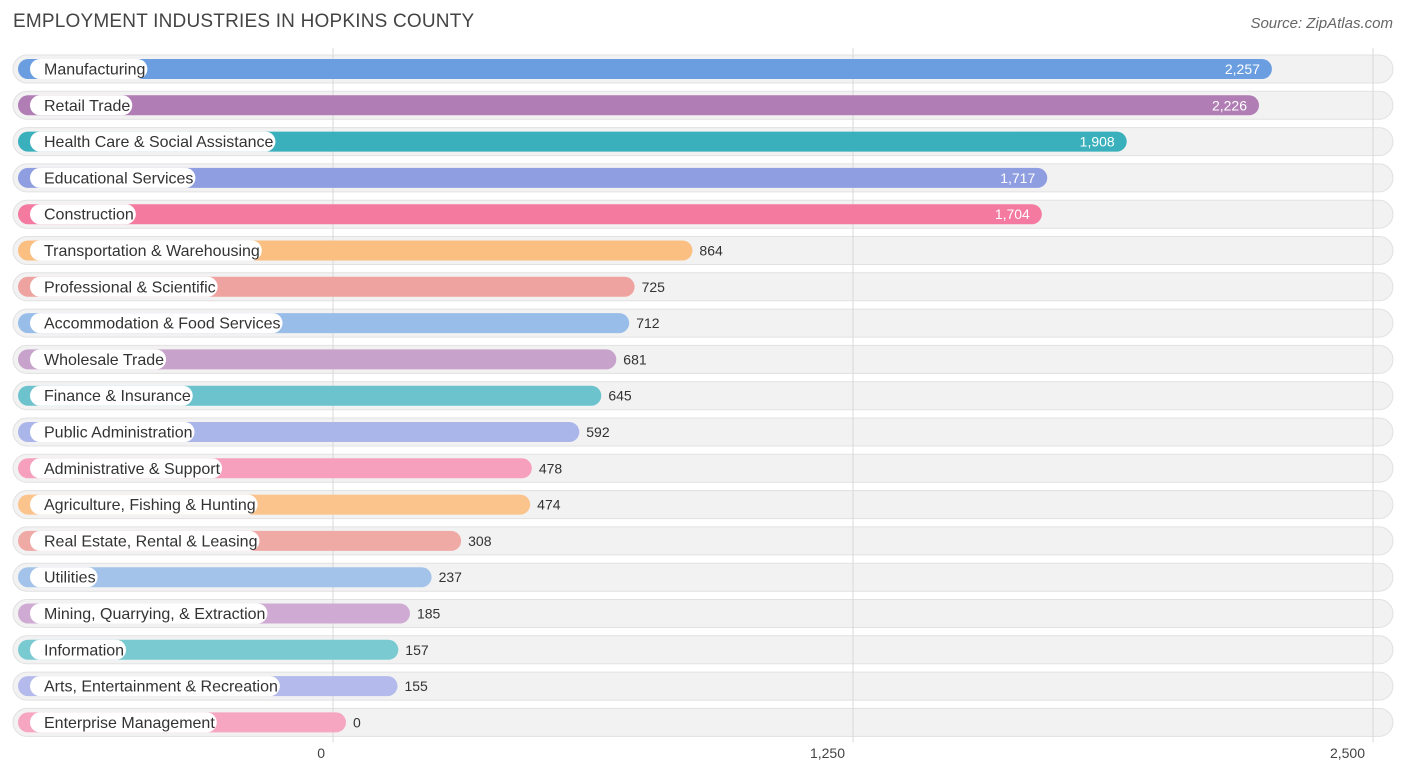 The image size is (1406, 776). I want to click on bar-group: Public Administration 592, so click(314, 432).